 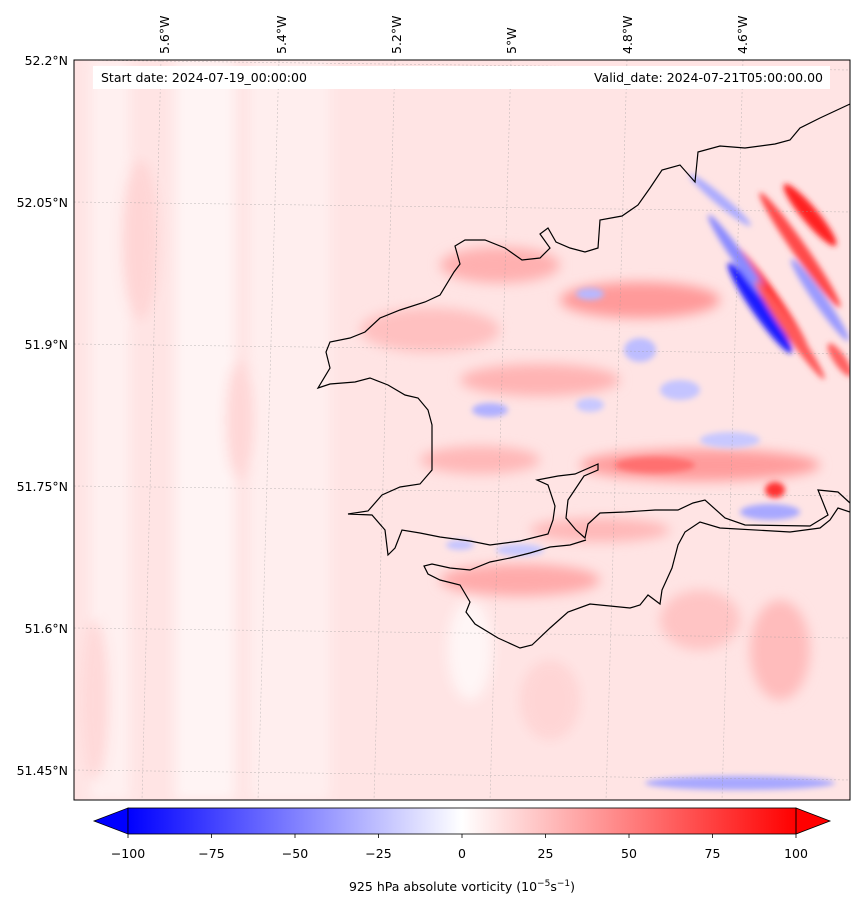 I want to click on valid-date-label: Valid_date: 2024-07-21T05:00:00.00, so click(x=708, y=77).